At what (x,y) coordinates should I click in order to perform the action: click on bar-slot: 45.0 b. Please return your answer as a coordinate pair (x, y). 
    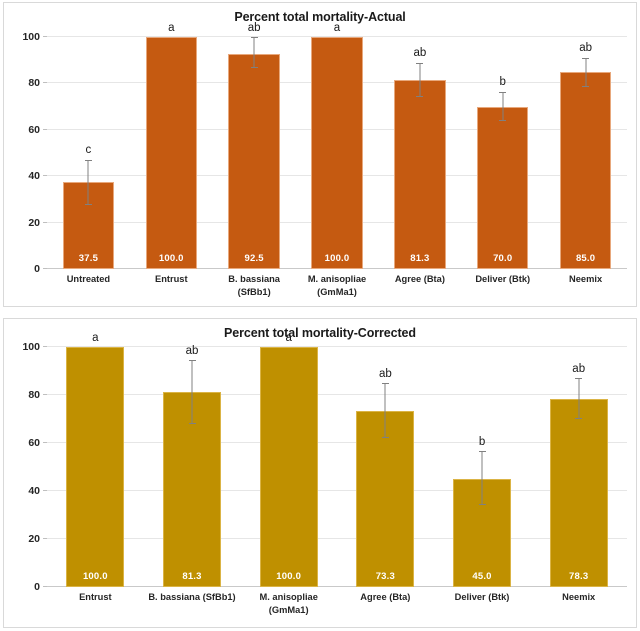
    Looking at the image, I should click on (482, 467).